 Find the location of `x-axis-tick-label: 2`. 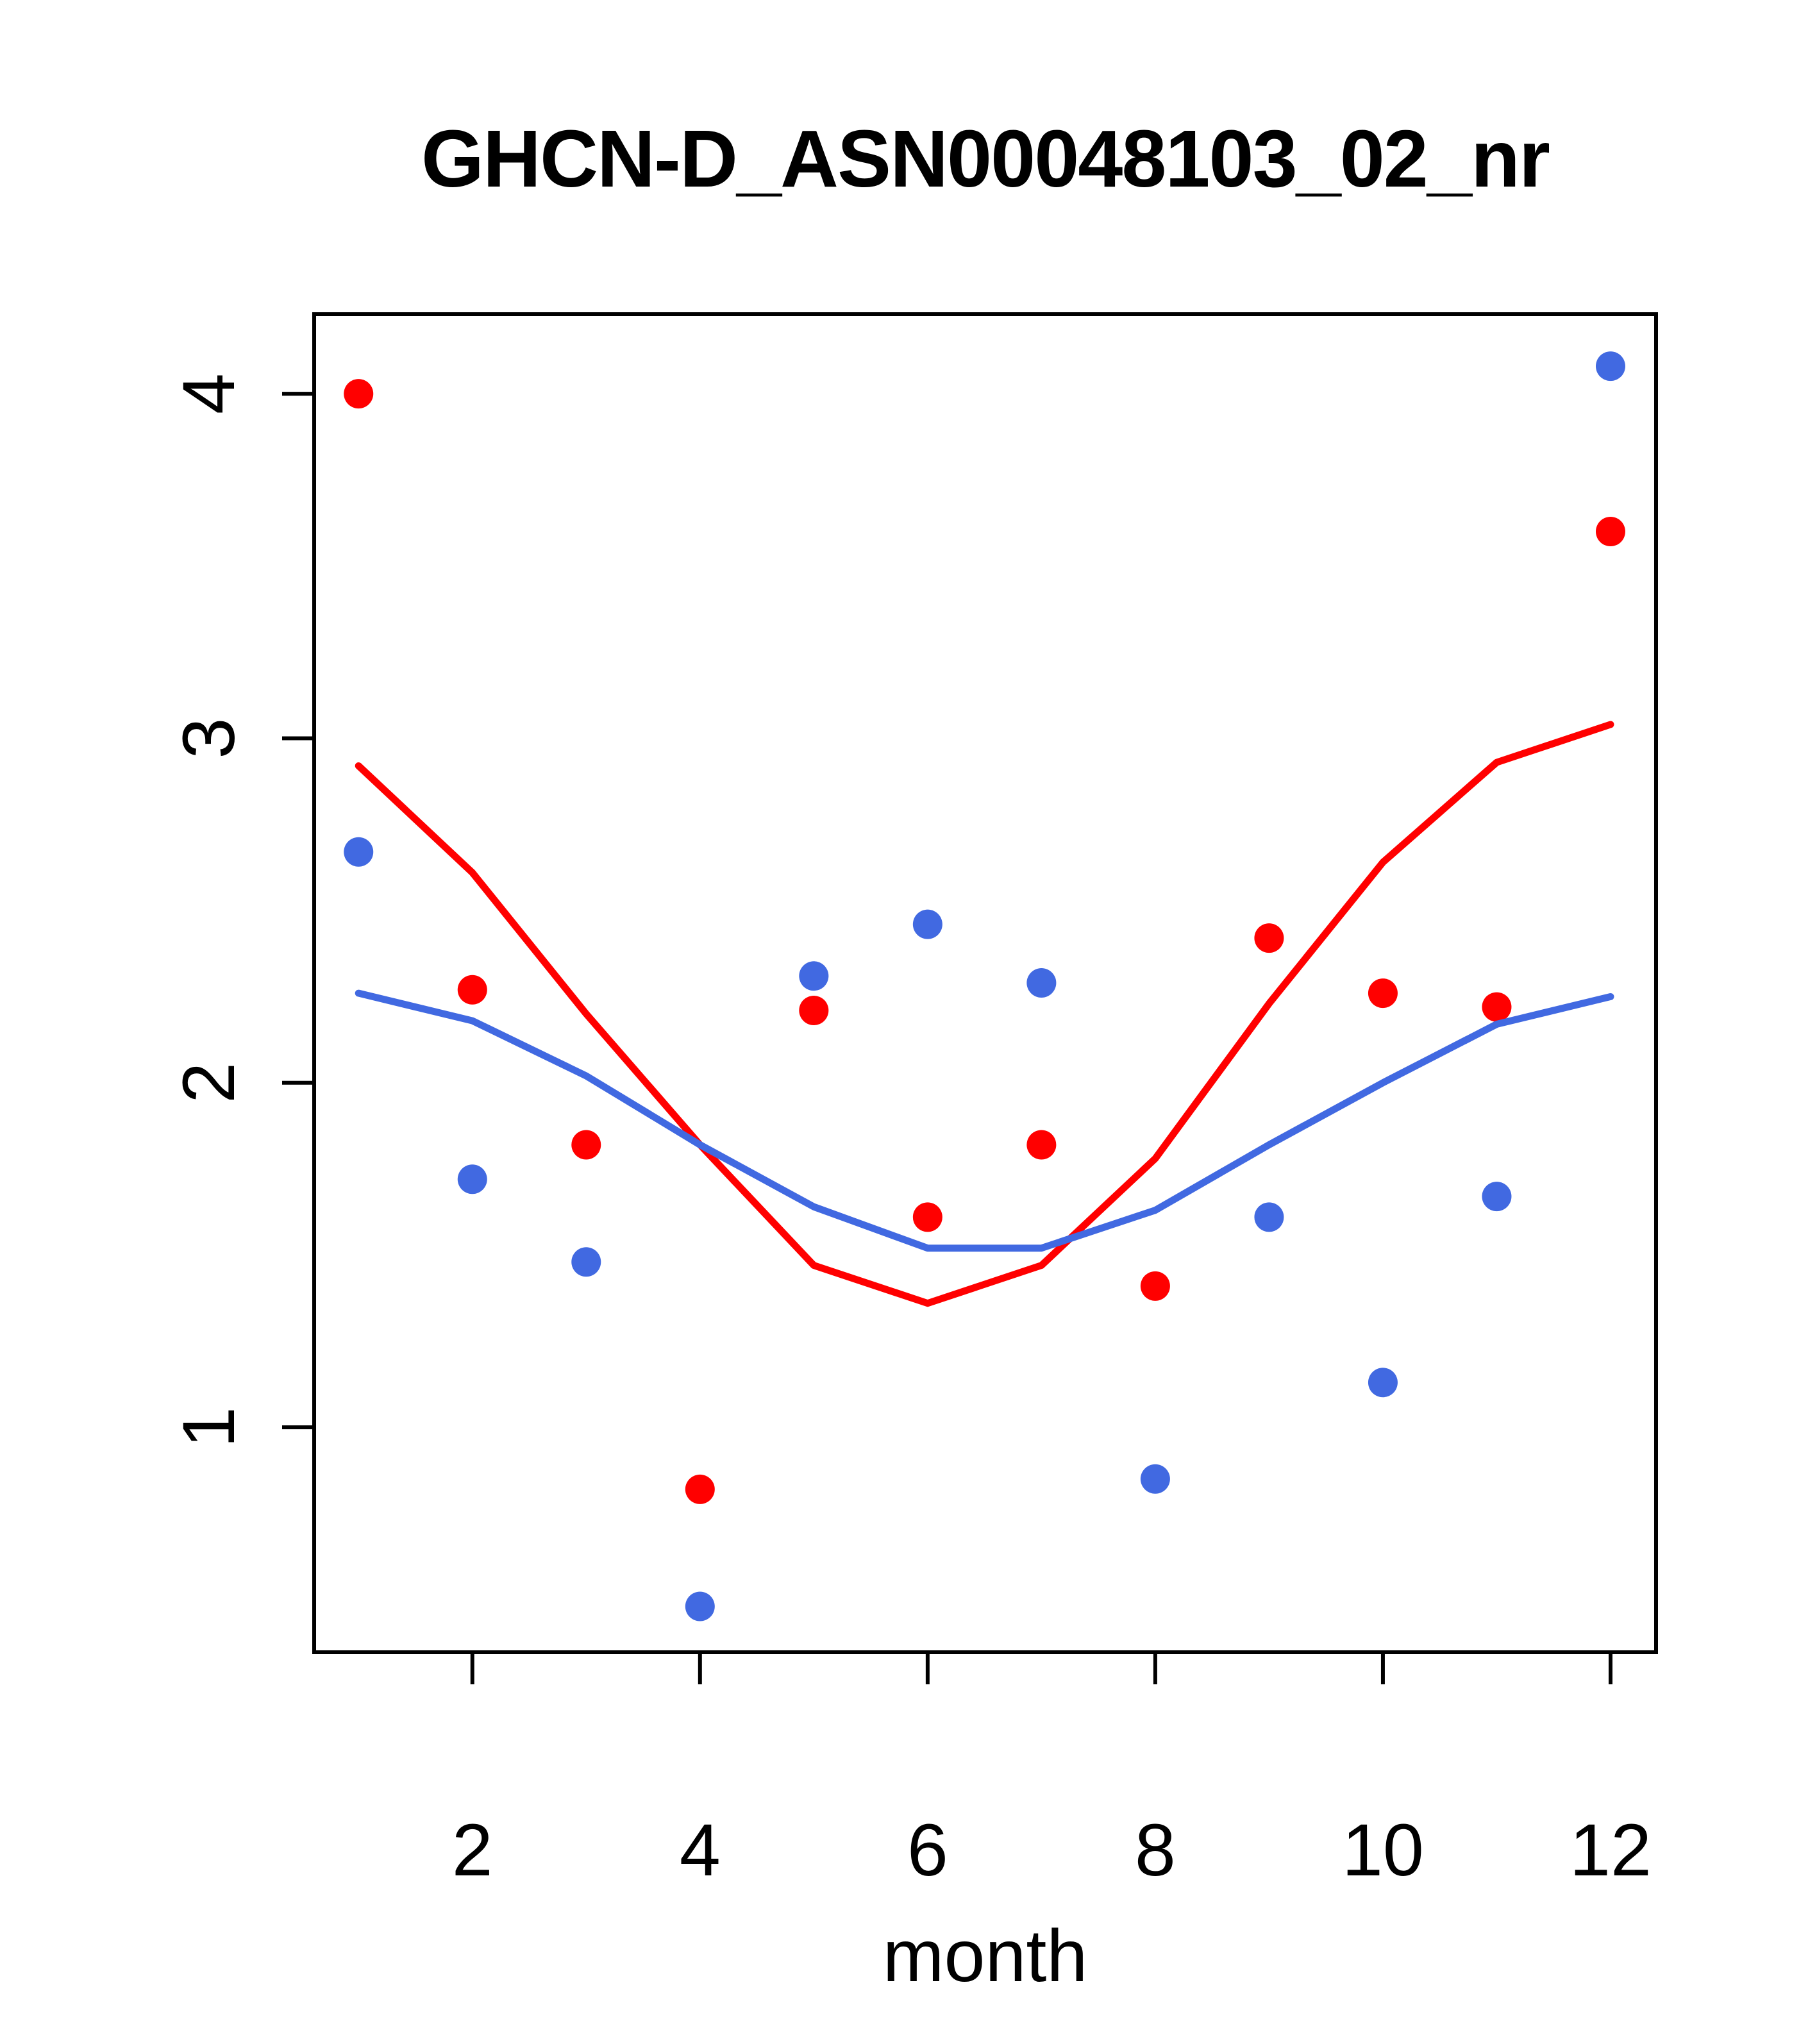

x-axis-tick-label: 2 is located at coordinates (473, 1850).